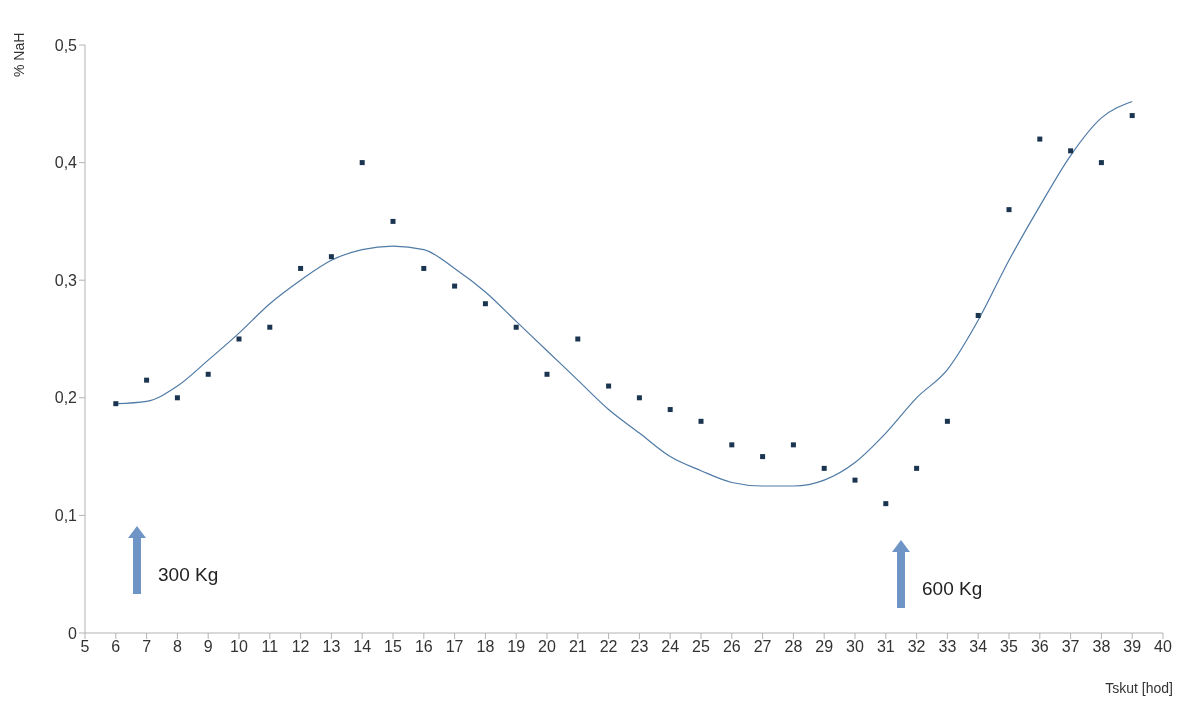  I want to click on y-tick-label: 0,2, so click(66, 398).